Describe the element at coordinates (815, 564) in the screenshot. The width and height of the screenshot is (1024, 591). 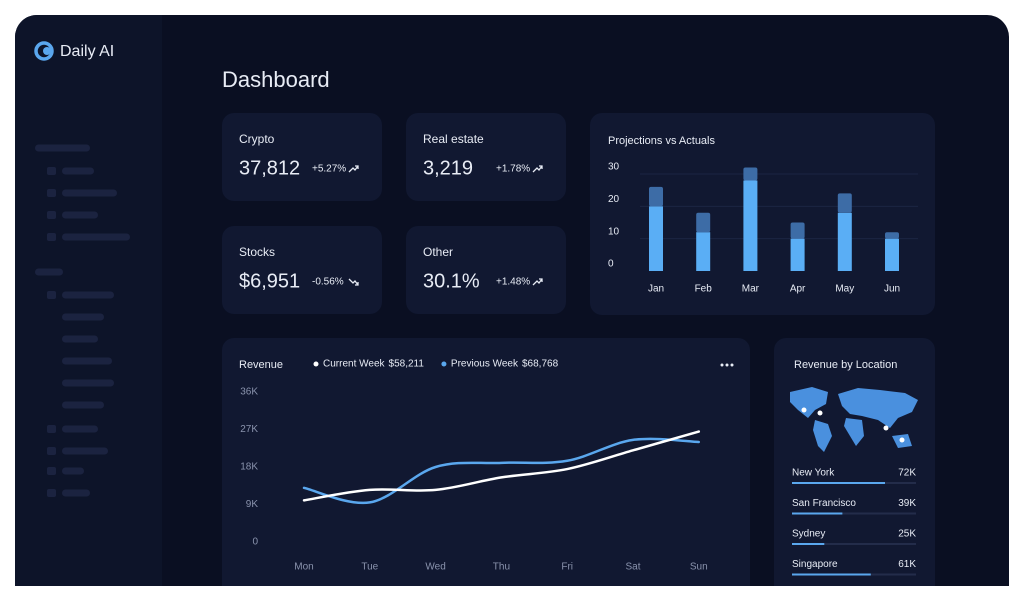
I see `location-name: Singapore` at that location.